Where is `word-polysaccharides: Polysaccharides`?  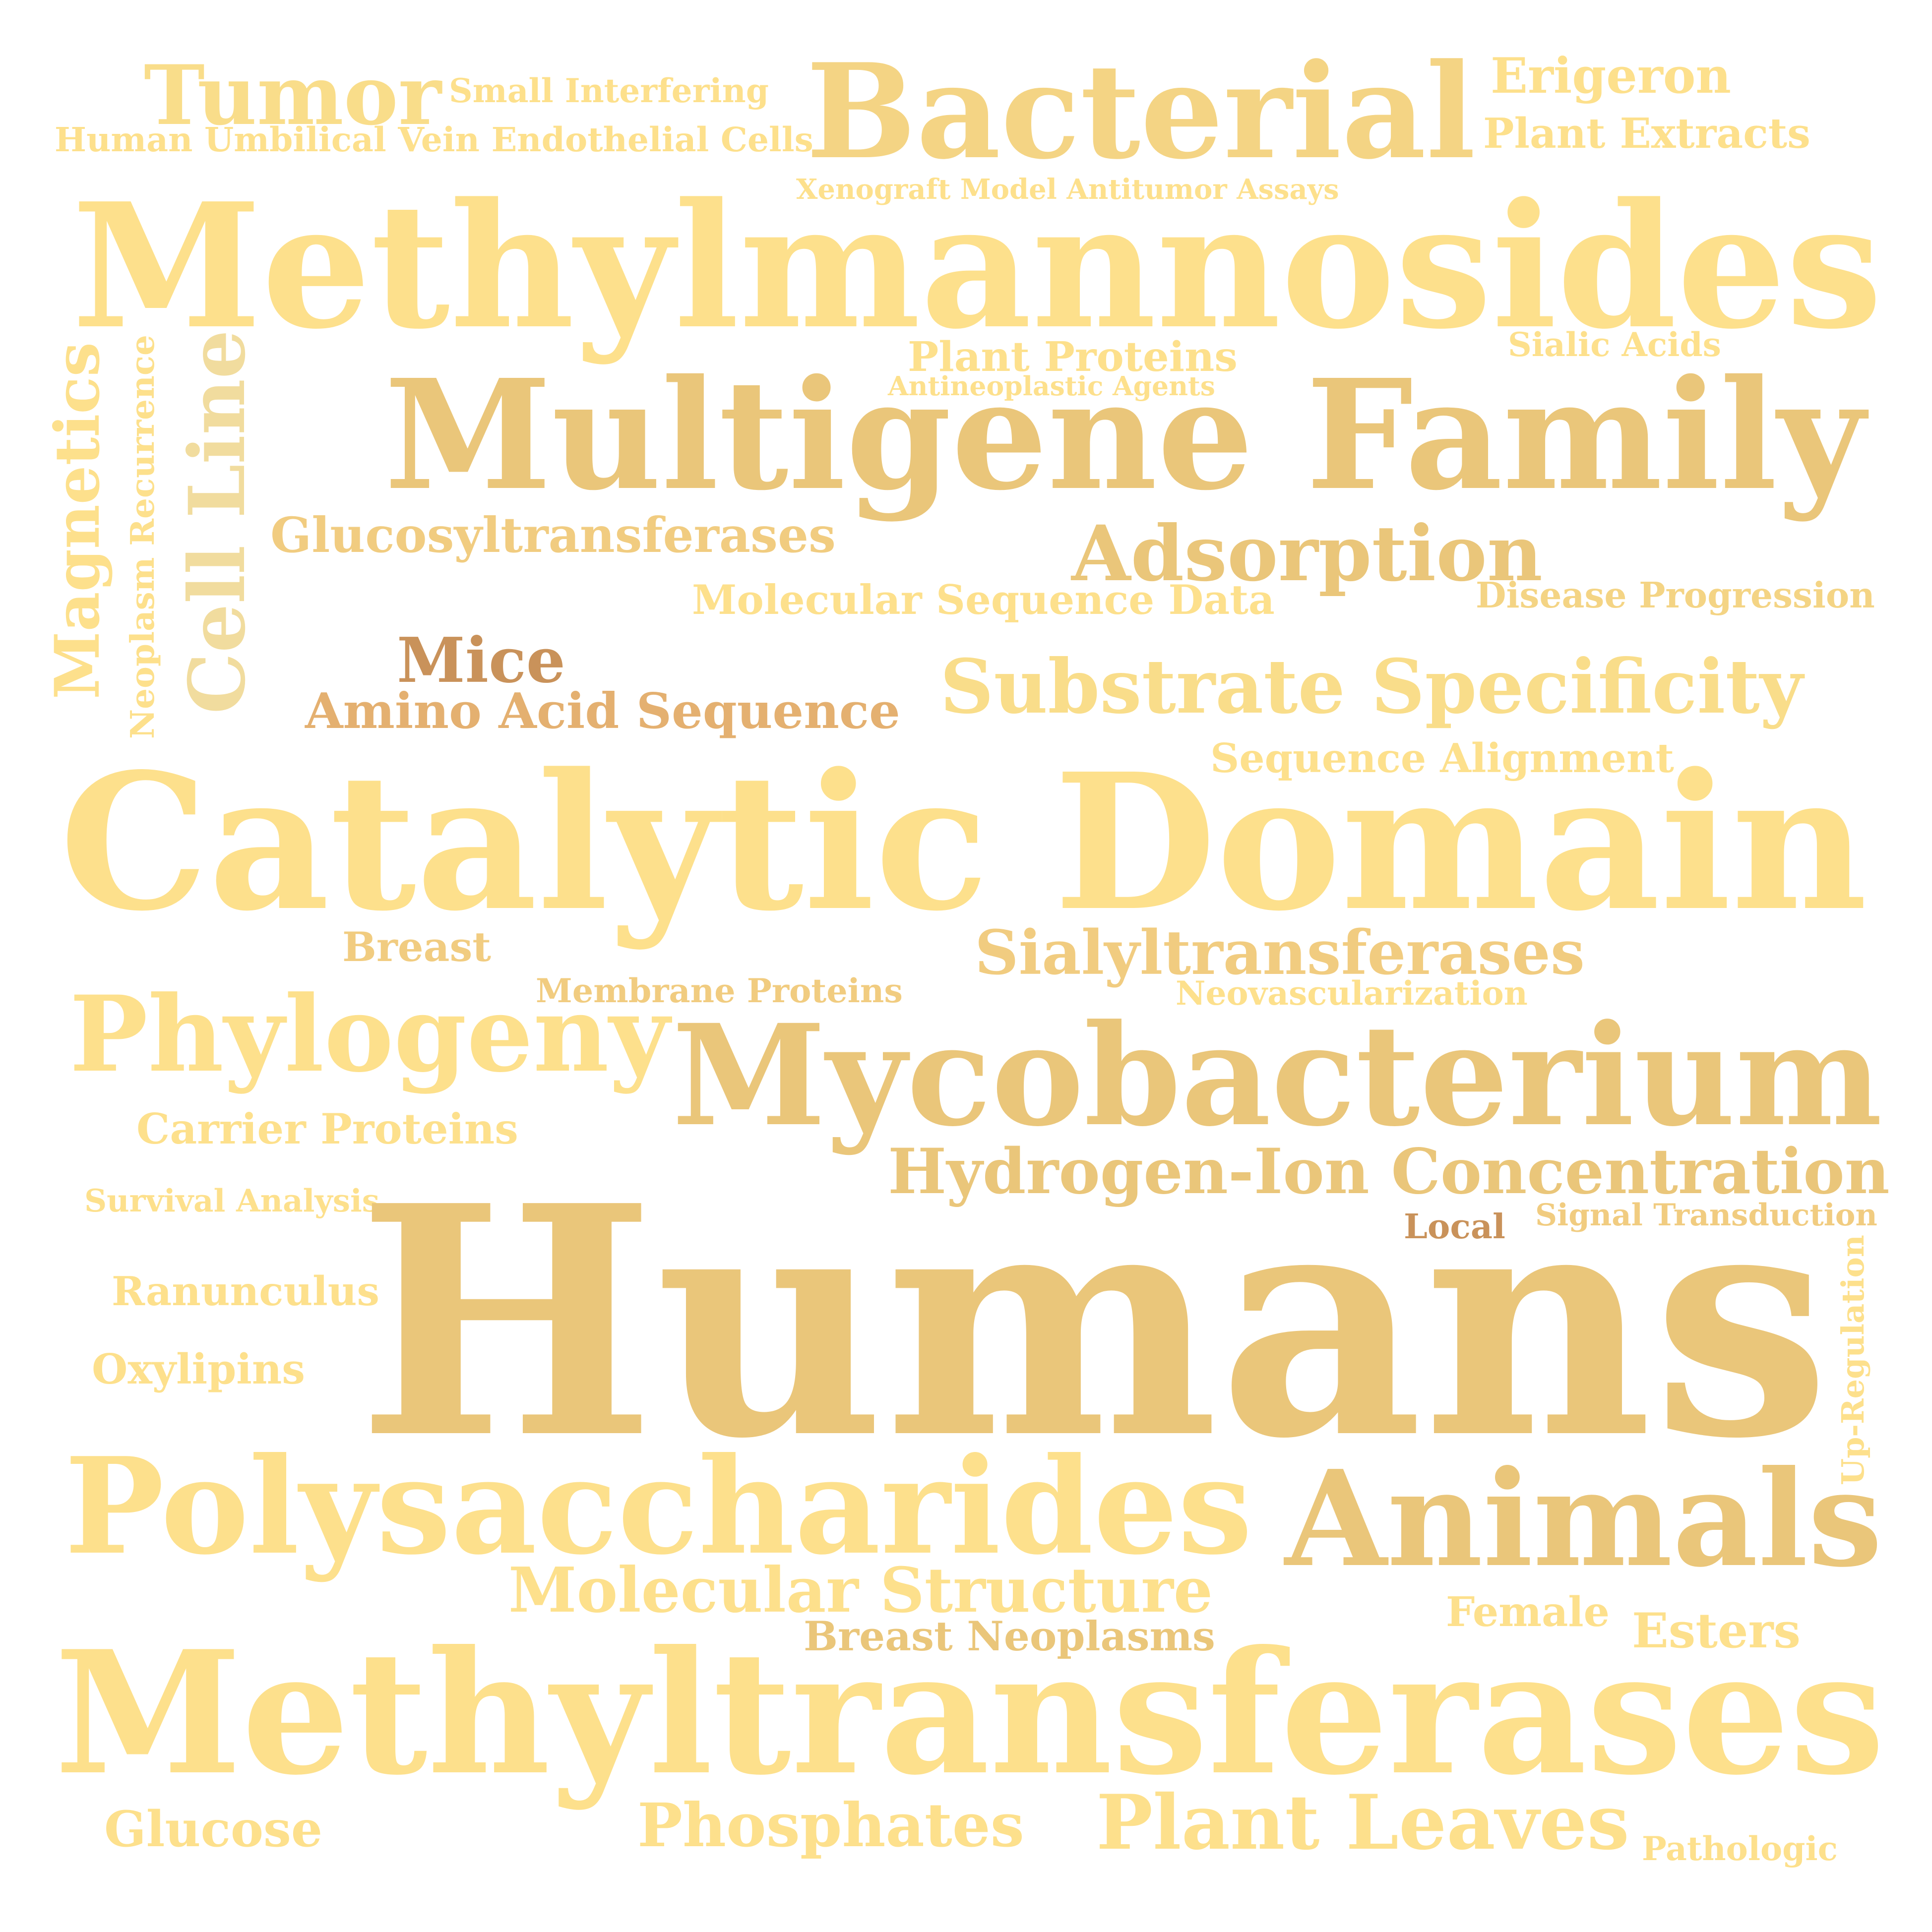
word-polysaccharides: Polysaccharides is located at coordinates (658, 1506).